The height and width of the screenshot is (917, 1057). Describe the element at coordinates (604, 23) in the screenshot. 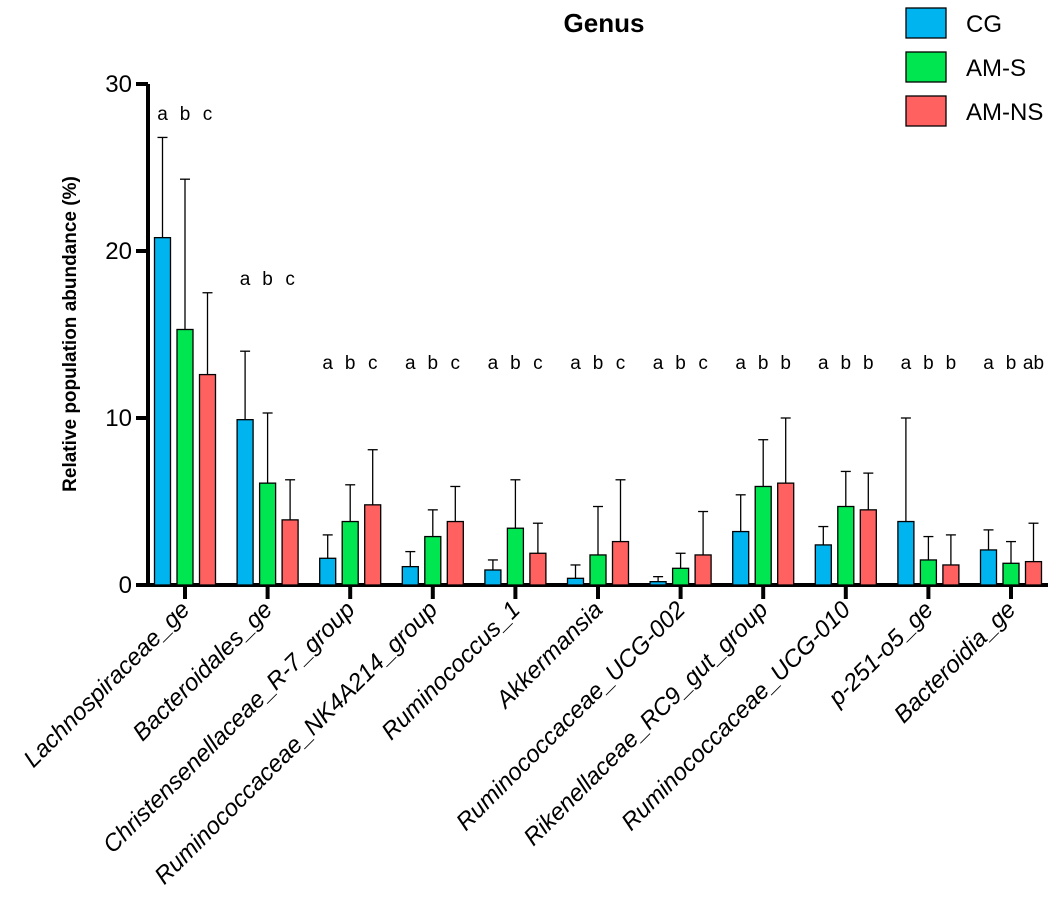

I see `chart-title: Genus` at that location.